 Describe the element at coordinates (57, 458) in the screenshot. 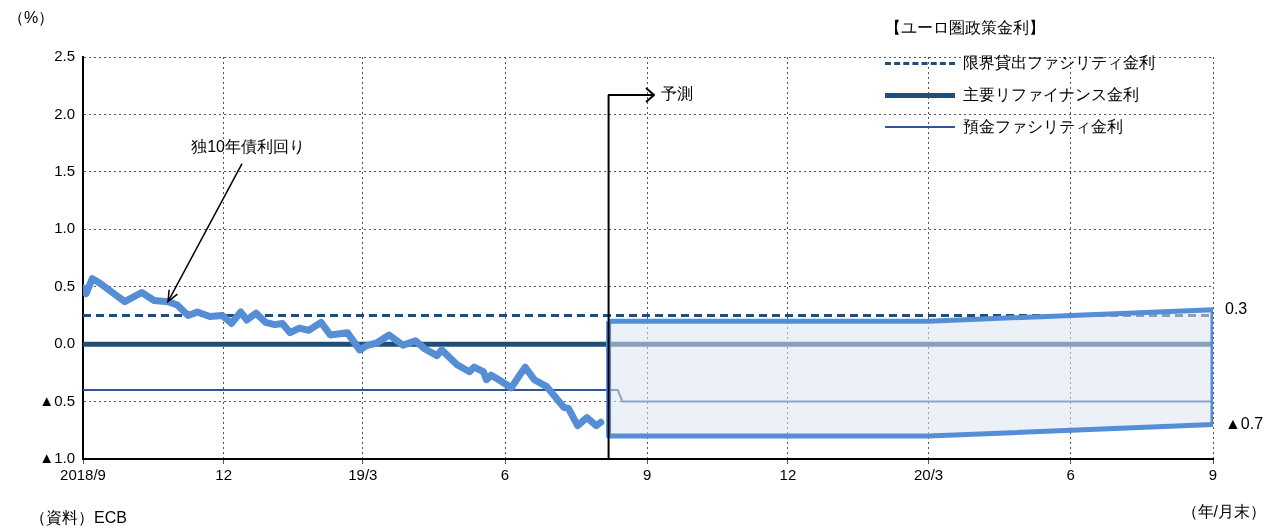

I see `y-tick-label: ▲1.0` at that location.